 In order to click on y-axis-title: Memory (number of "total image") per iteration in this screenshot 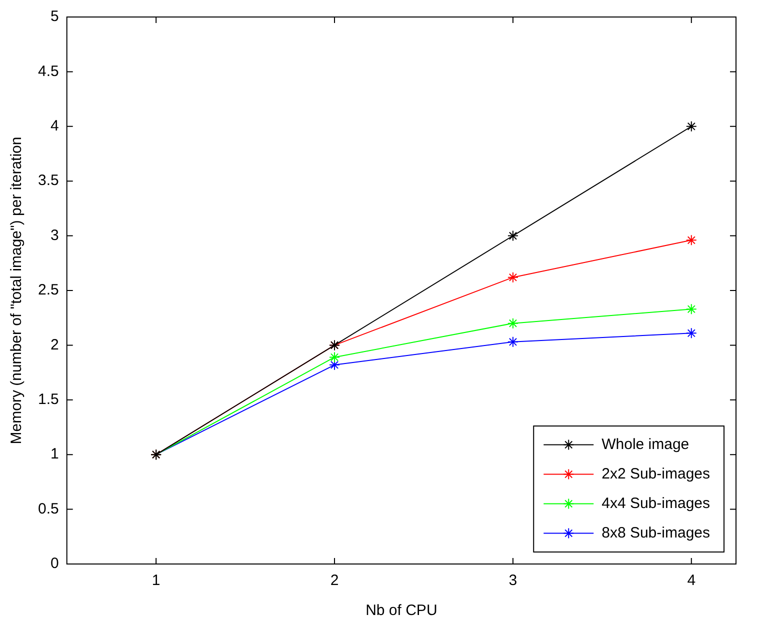, I will do `click(17, 290)`.